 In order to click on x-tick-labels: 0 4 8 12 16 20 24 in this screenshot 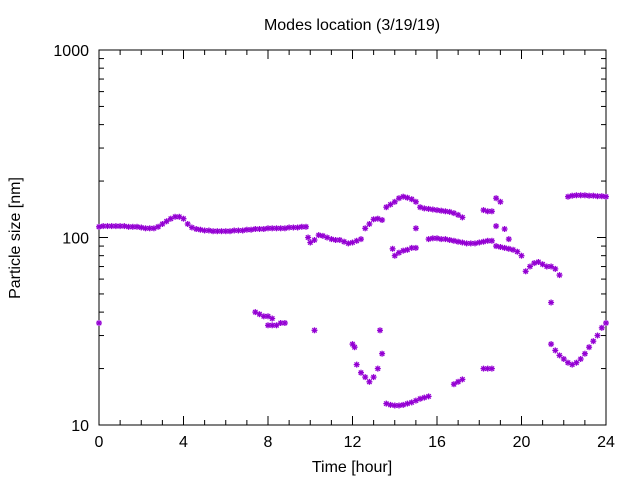, I will do `click(355, 442)`.